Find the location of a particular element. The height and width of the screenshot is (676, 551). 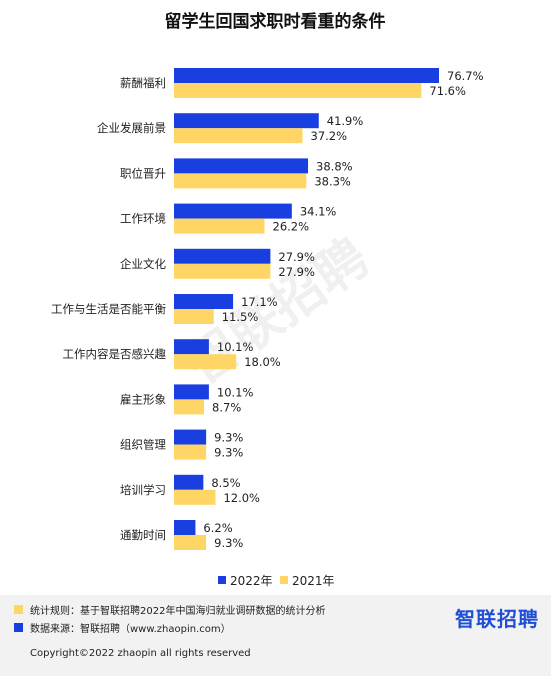

zhaopin-logo: 智联招聘 is located at coordinates (497, 619).